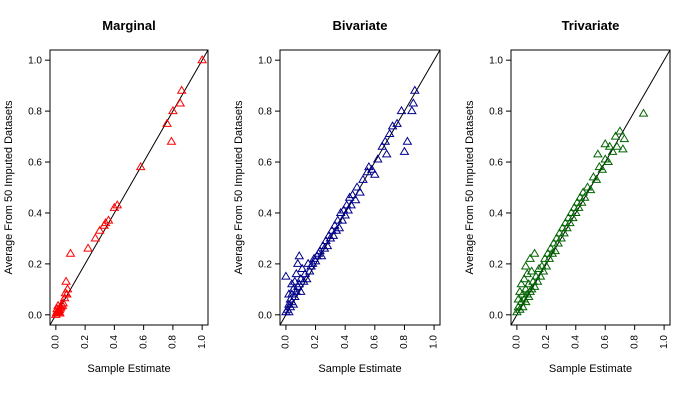 The height and width of the screenshot is (413, 695). Describe the element at coordinates (265, 112) in the screenshot. I see `y-tick-label: 0.8` at that location.